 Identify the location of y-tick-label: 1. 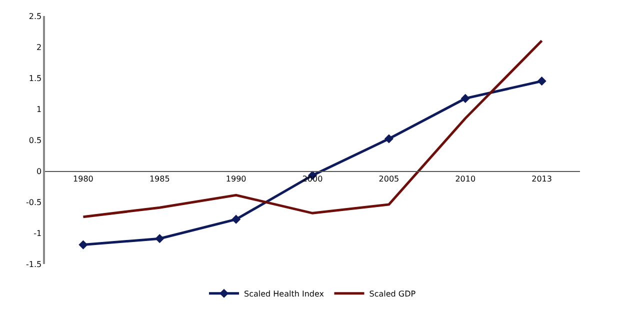
(39, 109).